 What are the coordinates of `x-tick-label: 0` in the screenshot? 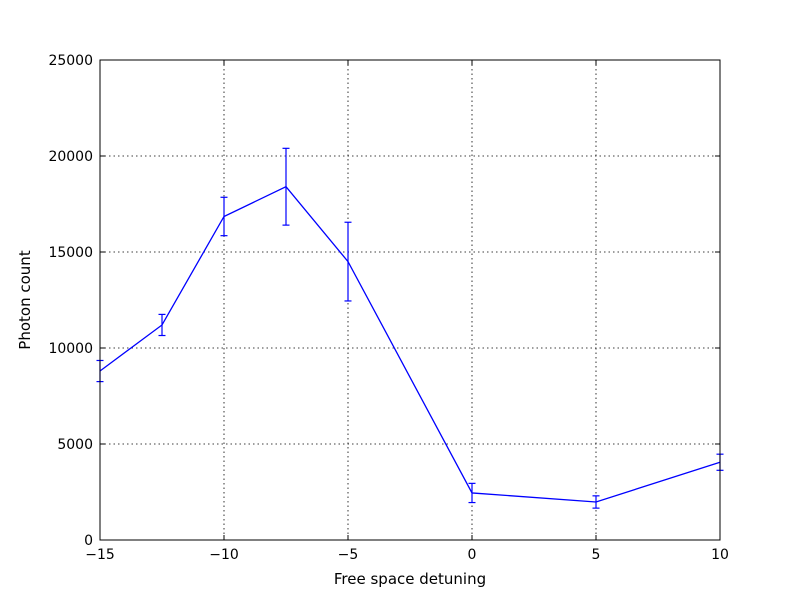 It's located at (472, 555).